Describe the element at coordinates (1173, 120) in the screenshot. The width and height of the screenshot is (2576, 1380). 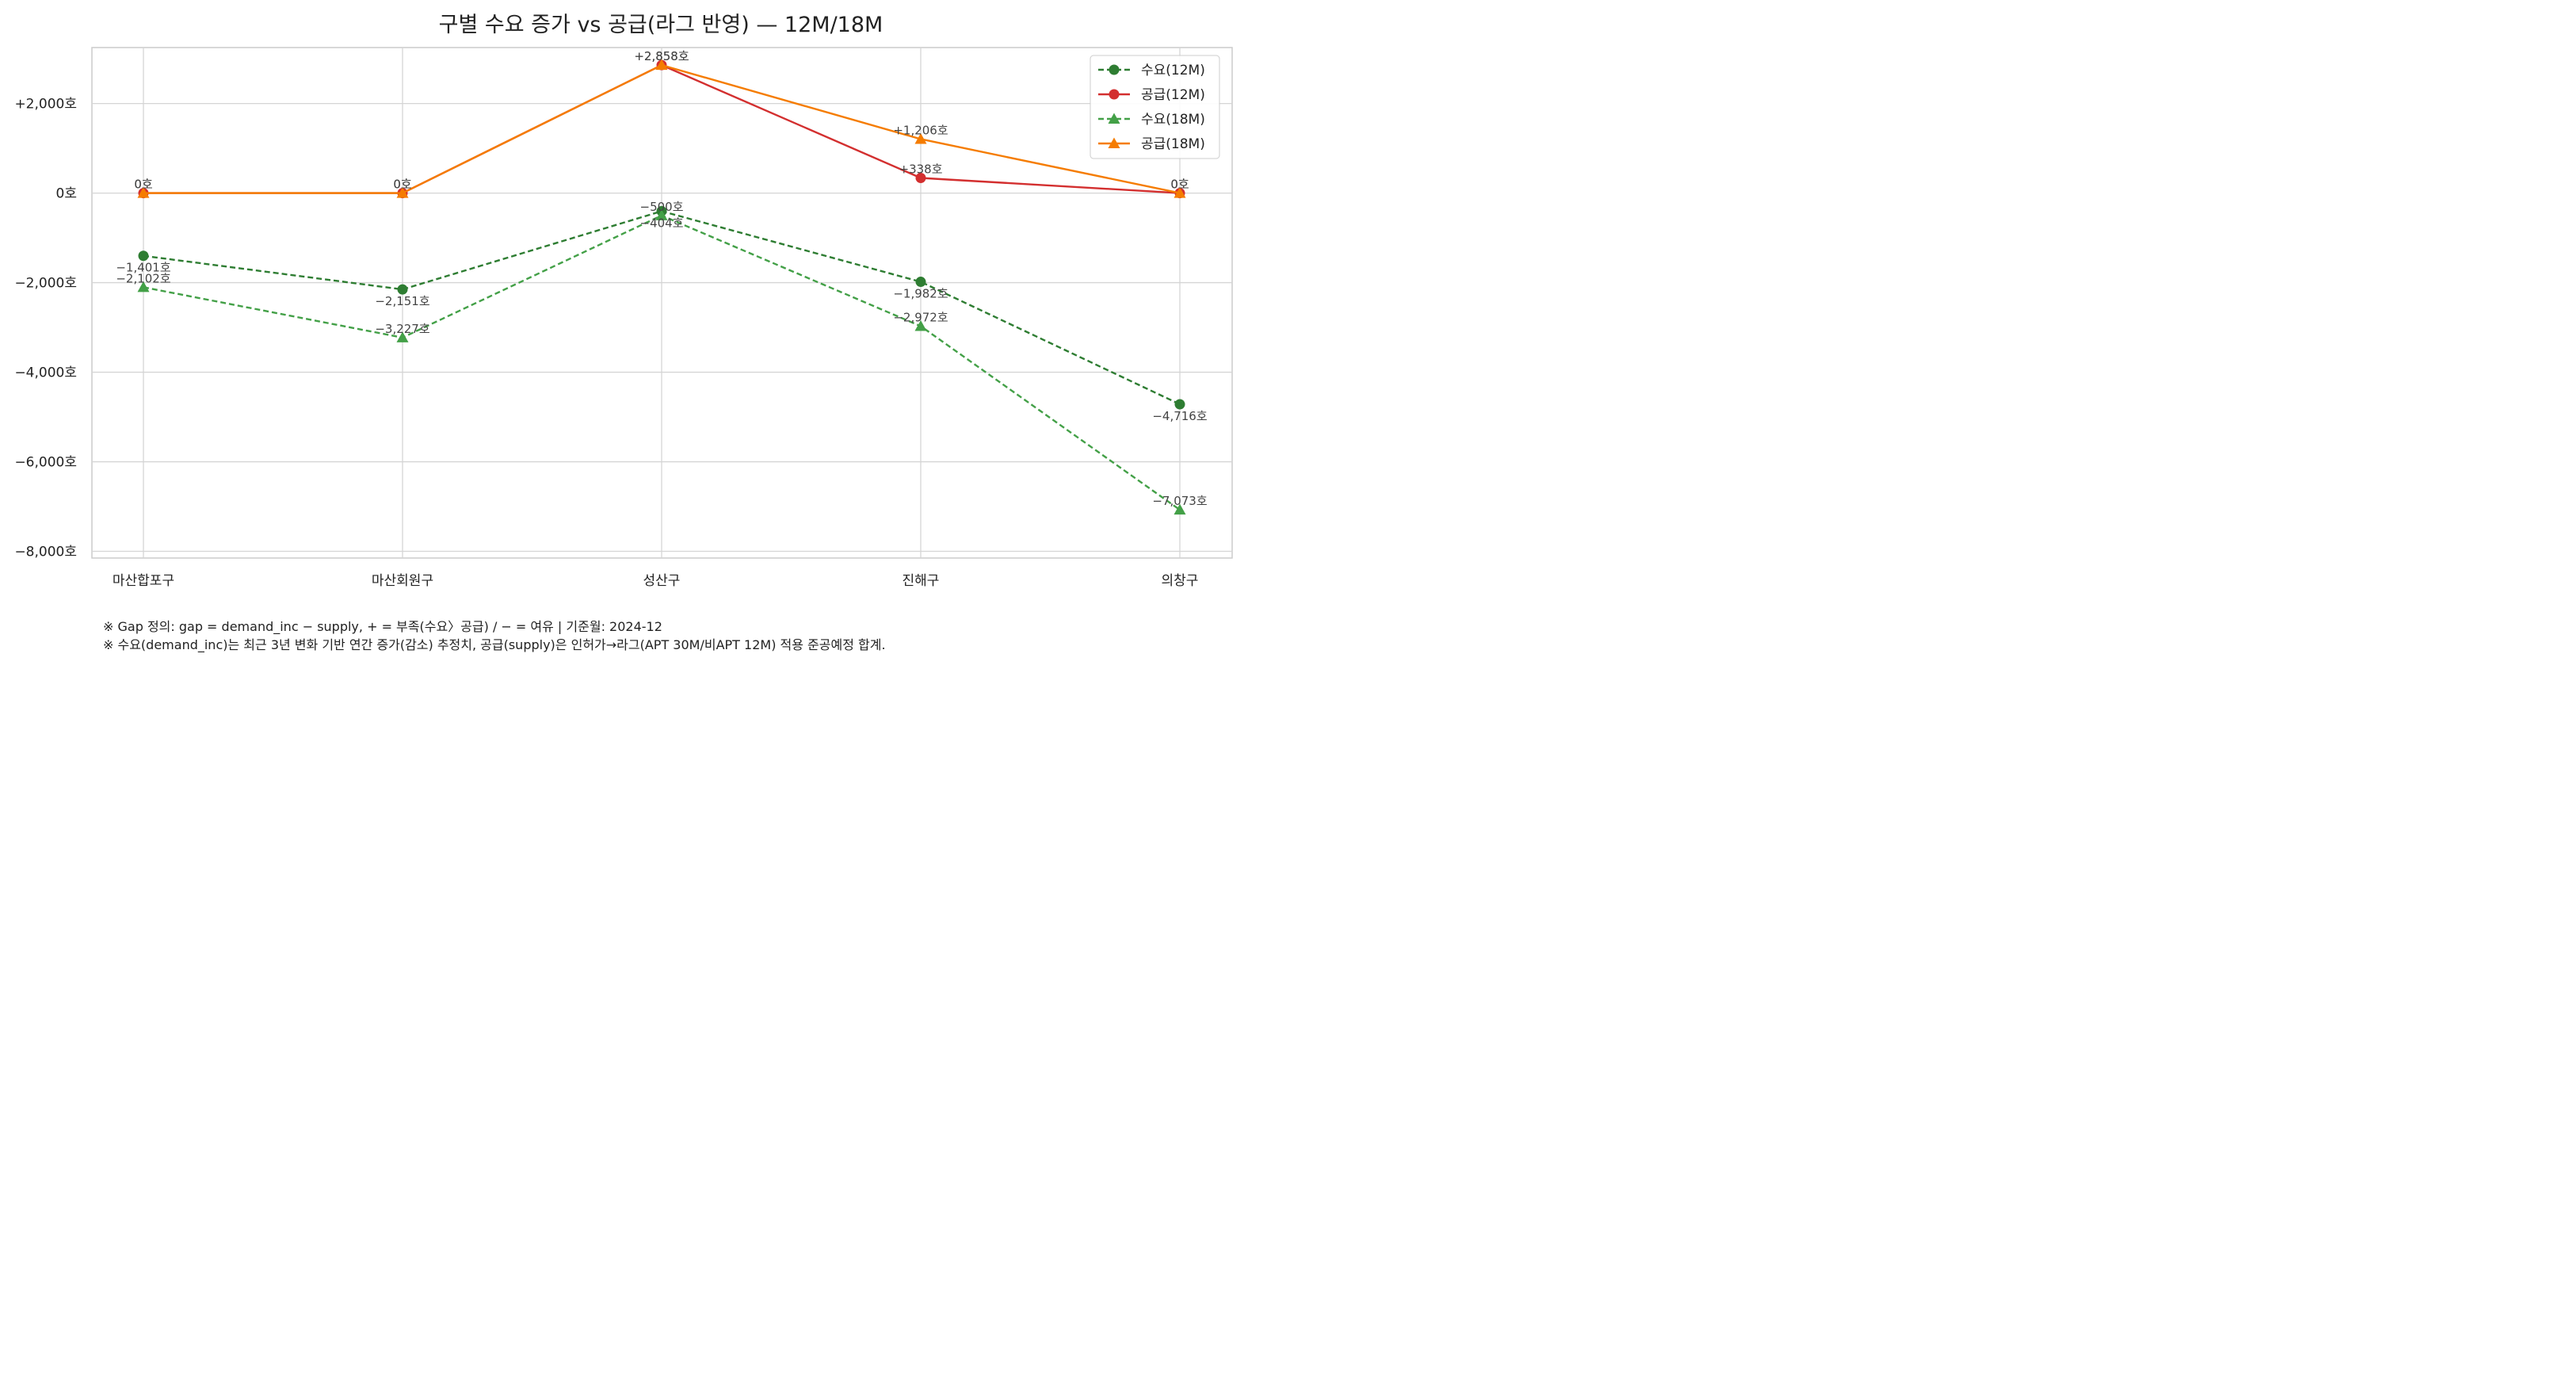
I see `legend-label: 수요(18M)` at that location.